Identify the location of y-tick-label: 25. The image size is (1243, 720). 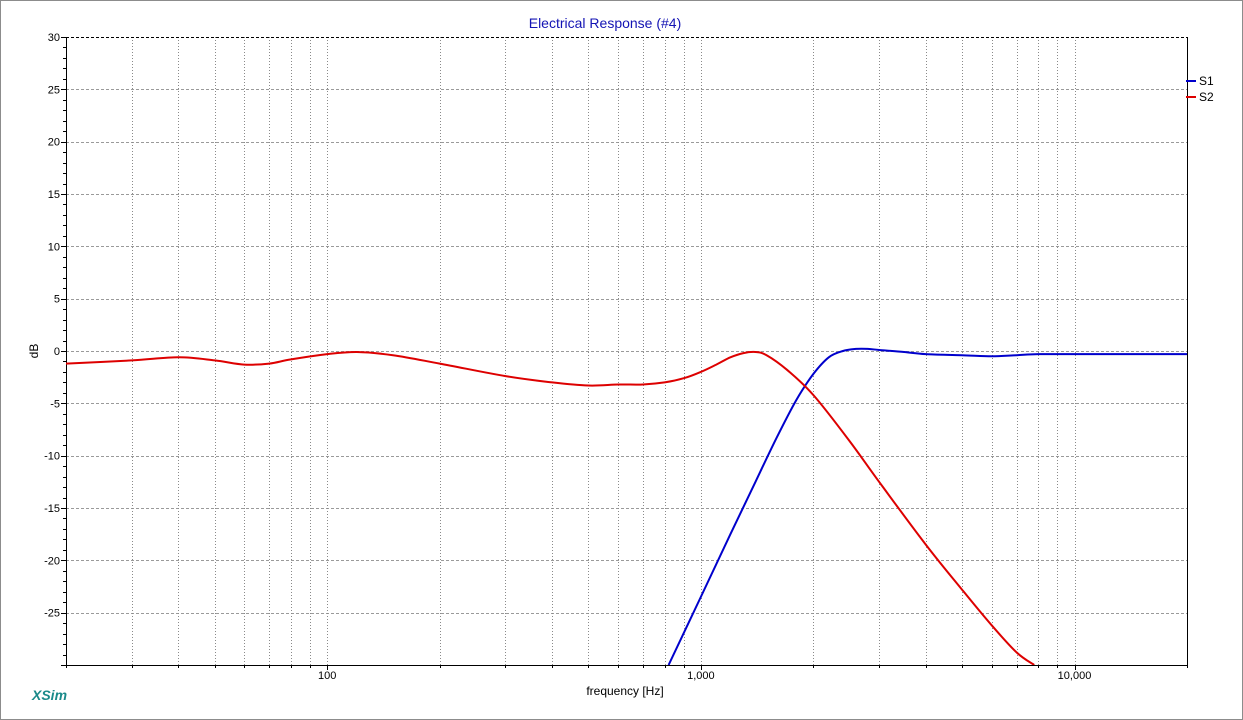
(54, 90).